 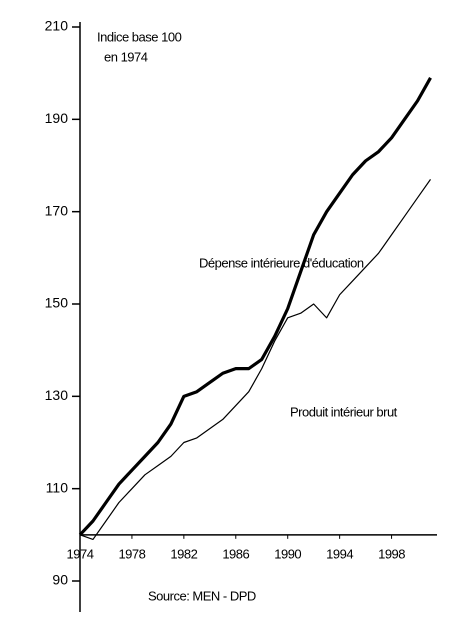 I want to click on x-tick-label: 1998, so click(x=391, y=553).